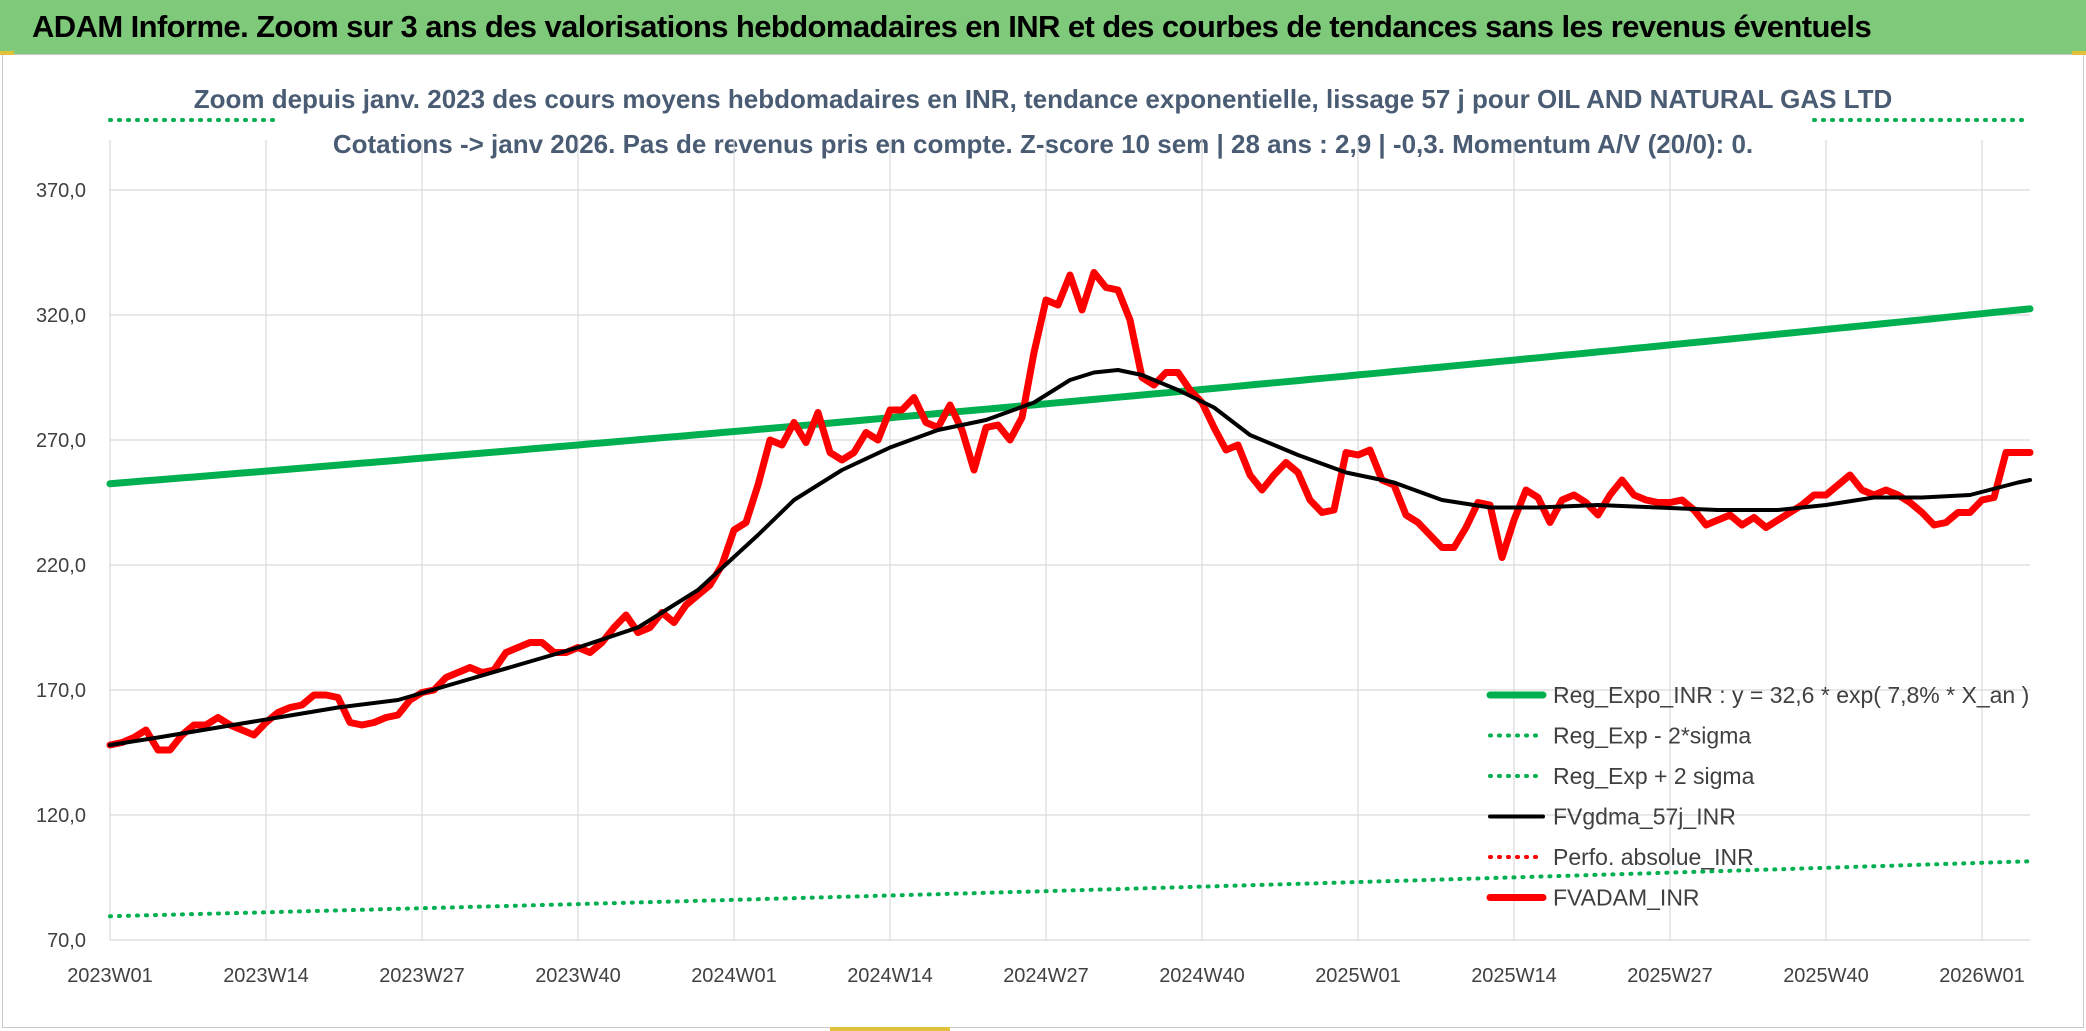 The image size is (2086, 1031). Describe the element at coordinates (1514, 976) in the screenshot. I see `x-tick-label: 2025W14` at that location.